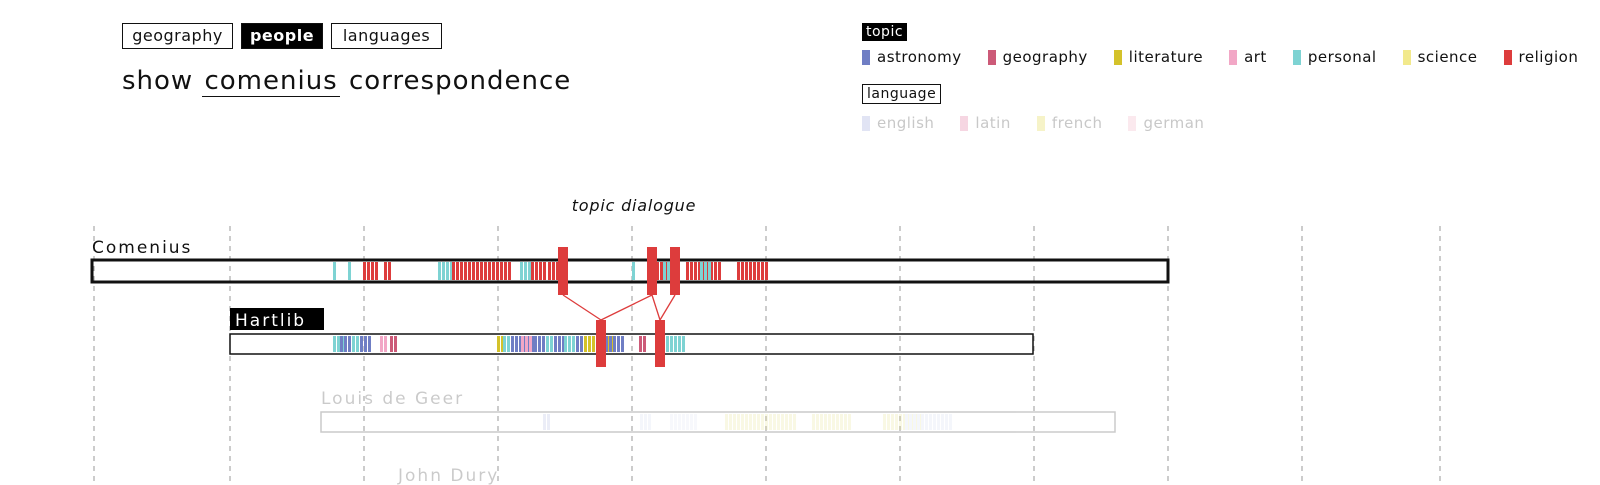 The image size is (1600, 485). I want to click on topic-filter-label: topic, so click(885, 32).